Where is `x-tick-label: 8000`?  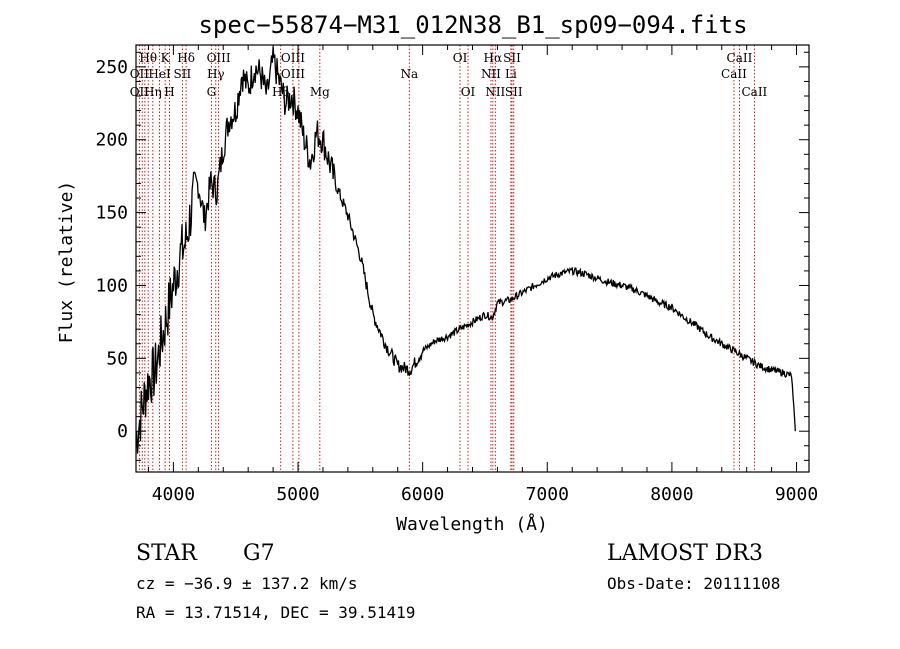
x-tick-label: 8000 is located at coordinates (671, 494).